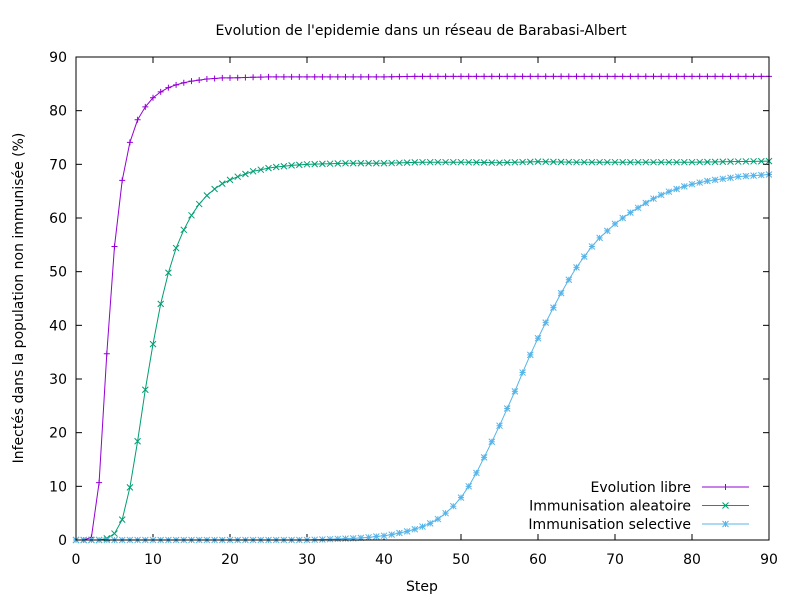 This screenshot has width=800, height=600. What do you see at coordinates (615, 560) in the screenshot?
I see `x-tick-label: 70` at bounding box center [615, 560].